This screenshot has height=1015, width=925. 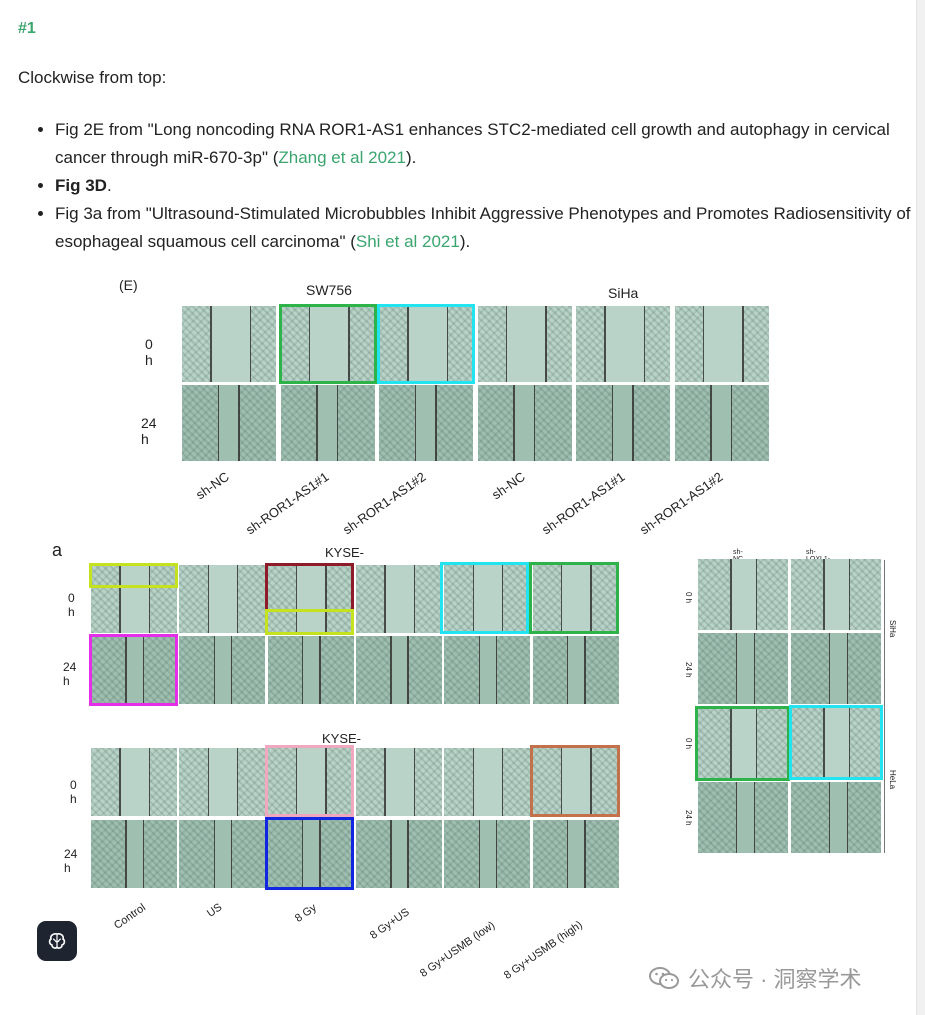 What do you see at coordinates (92, 77) in the screenshot?
I see `intro-text: Clockwise from top:` at bounding box center [92, 77].